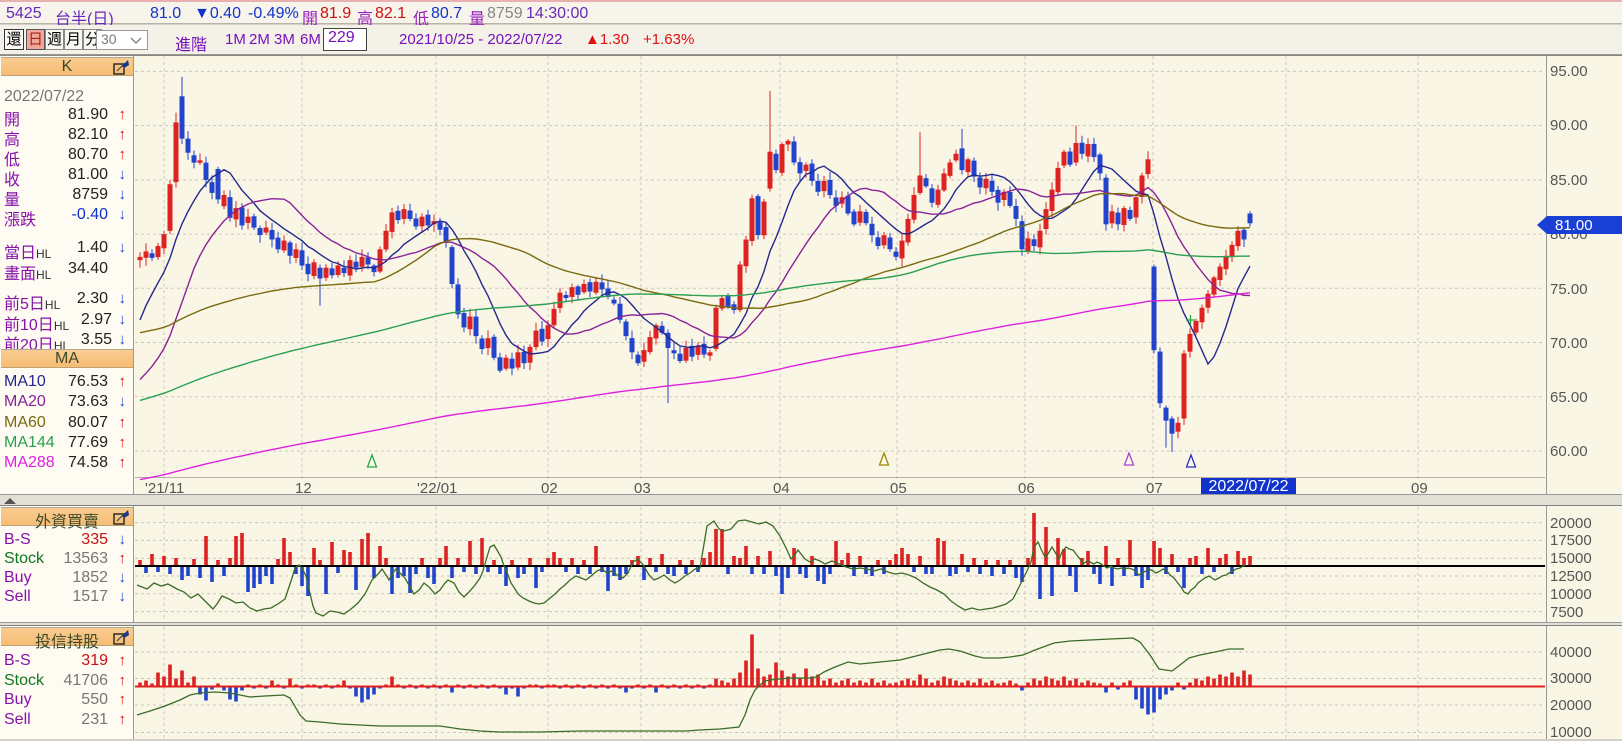  Describe the element at coordinates (1574, 225) in the screenshot. I see `svg-text: 81.00` at that location.